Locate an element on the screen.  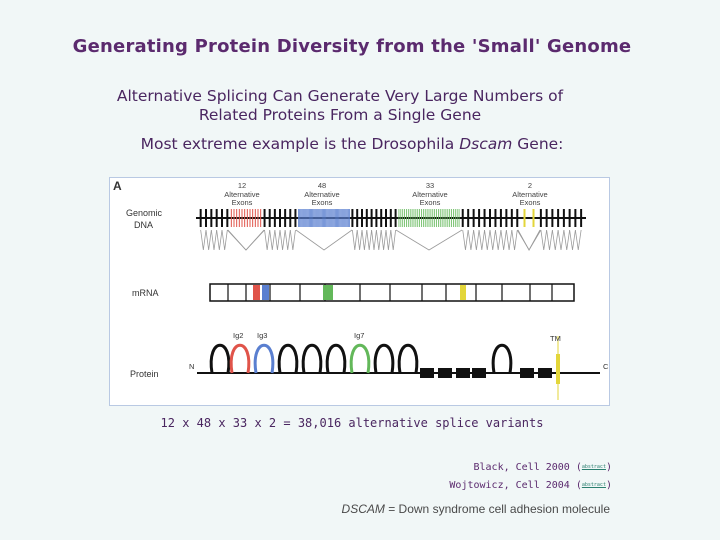
cluster-1-label-line2: Exons is located at coordinates (242, 202).